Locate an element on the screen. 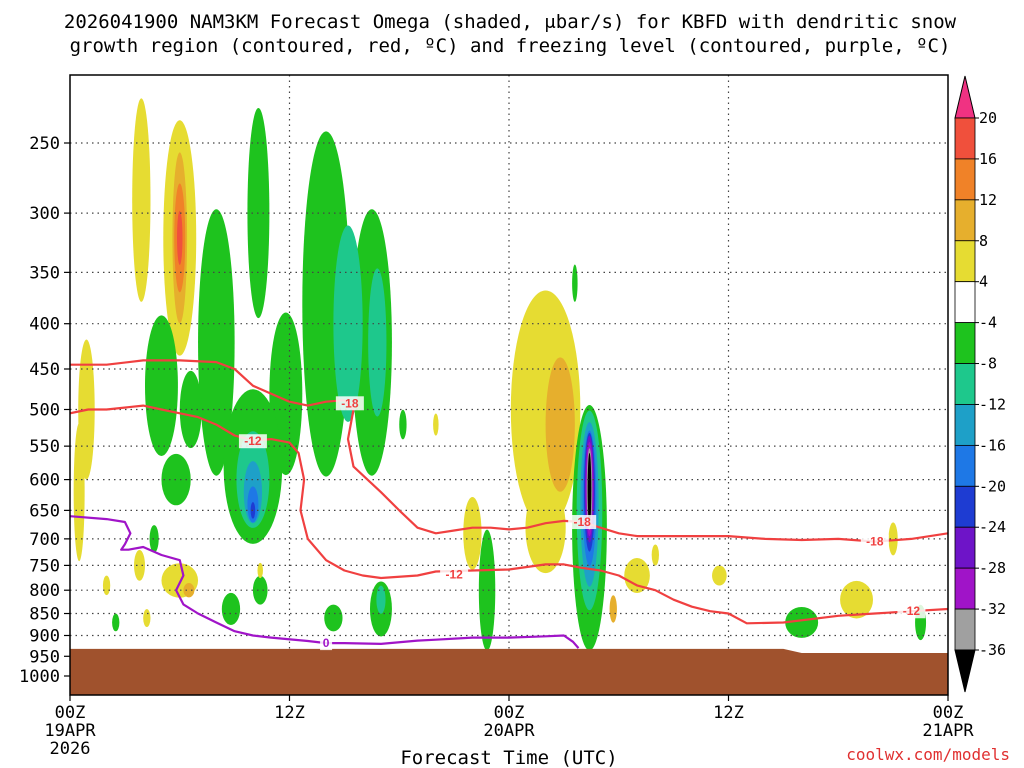  colorbar-label: 20 is located at coordinates (988, 118).